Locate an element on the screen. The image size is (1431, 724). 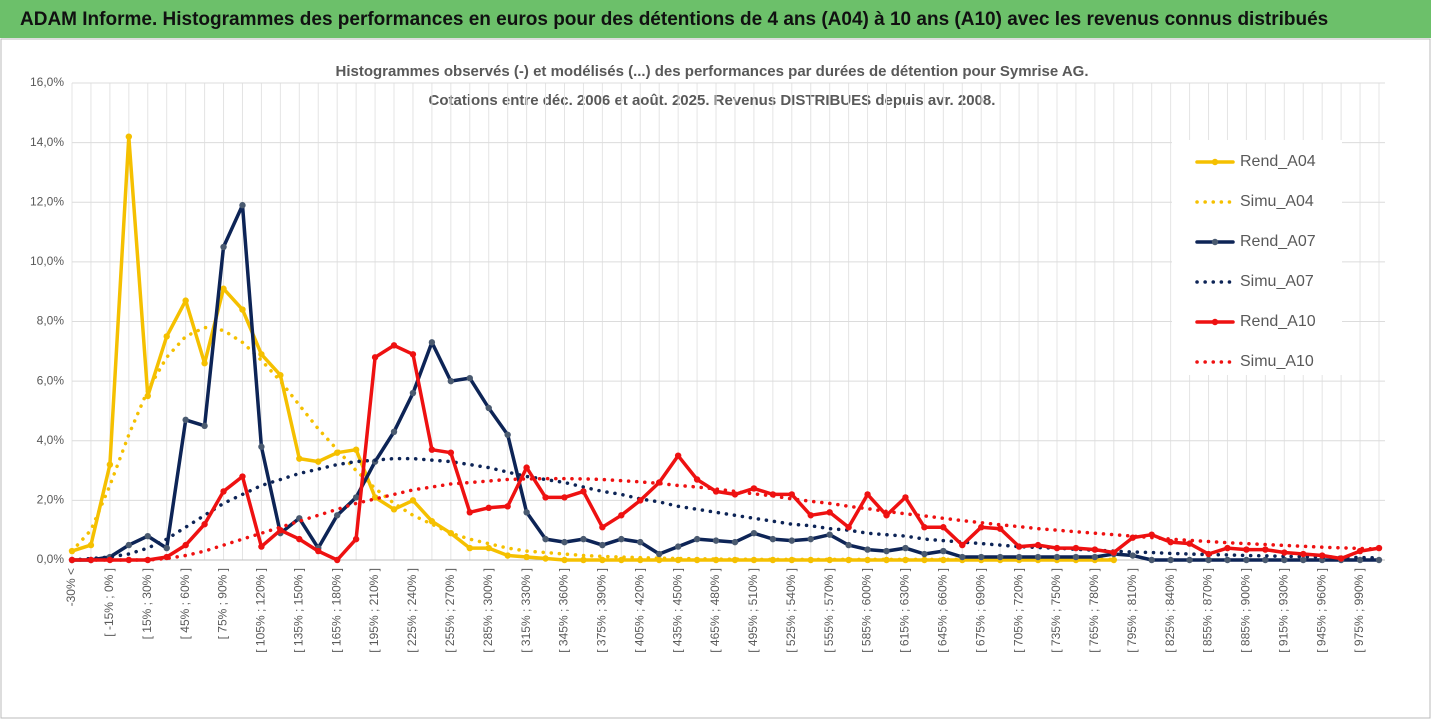
x-tick-label: [ 435% ; 450% ] is located at coordinates (677, 610).